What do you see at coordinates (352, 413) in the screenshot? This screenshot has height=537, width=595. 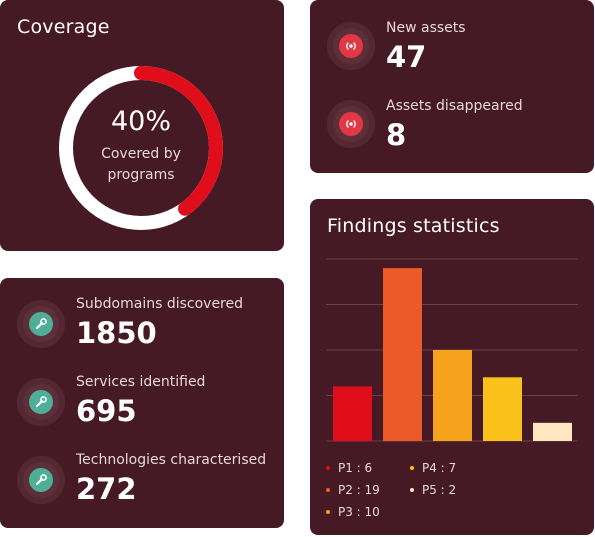 I see `bar-p1` at bounding box center [352, 413].